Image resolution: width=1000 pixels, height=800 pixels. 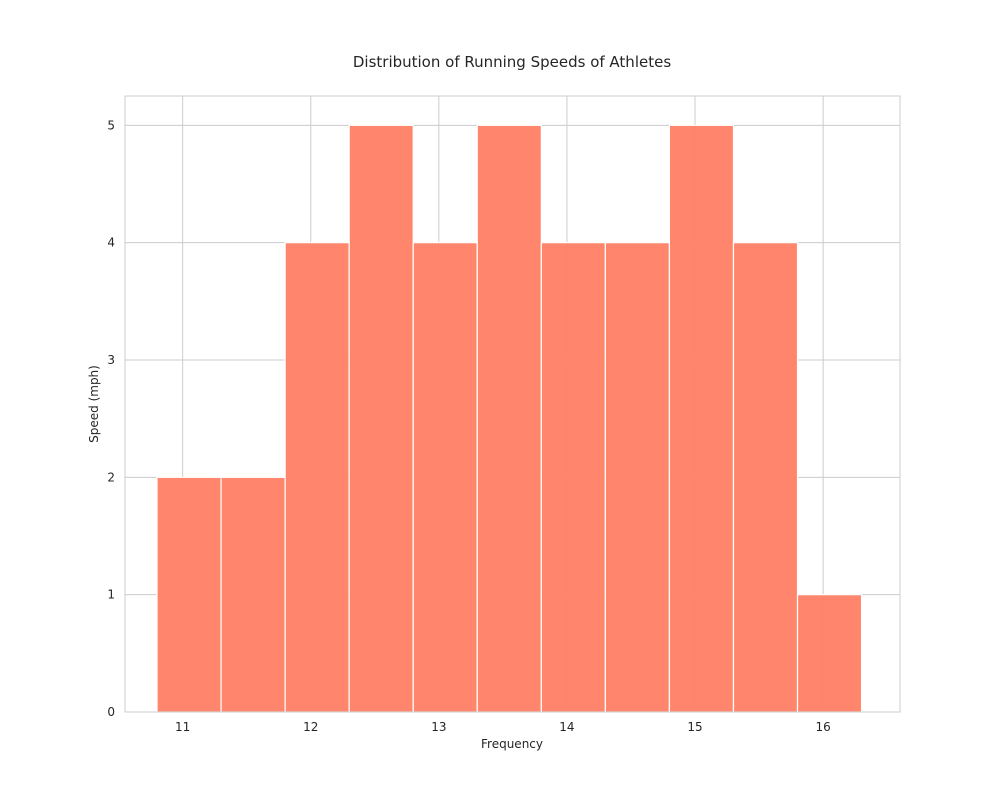 I want to click on y-tick-label: 4, so click(x=111, y=243).